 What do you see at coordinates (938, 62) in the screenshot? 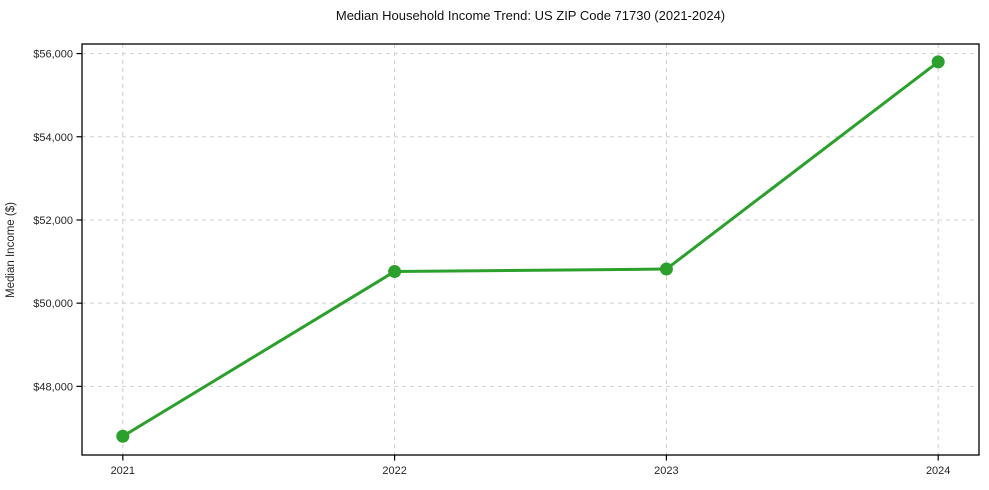
I see `data-point-2024` at bounding box center [938, 62].